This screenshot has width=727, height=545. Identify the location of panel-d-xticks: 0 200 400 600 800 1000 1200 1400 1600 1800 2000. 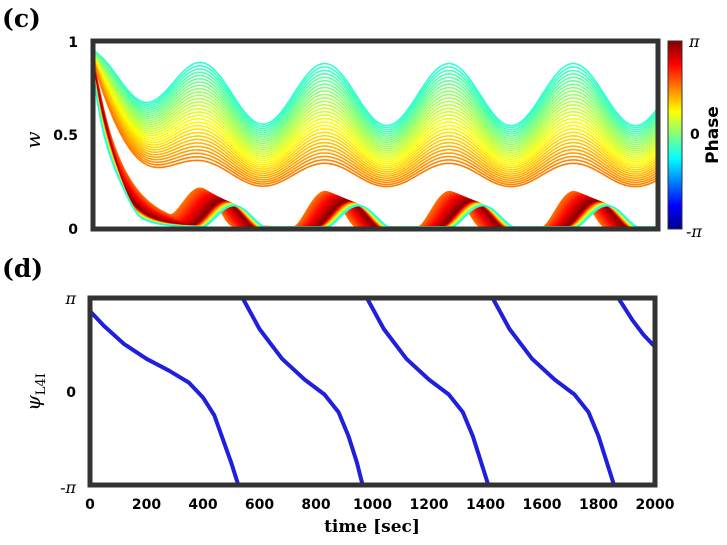
(380, 505).